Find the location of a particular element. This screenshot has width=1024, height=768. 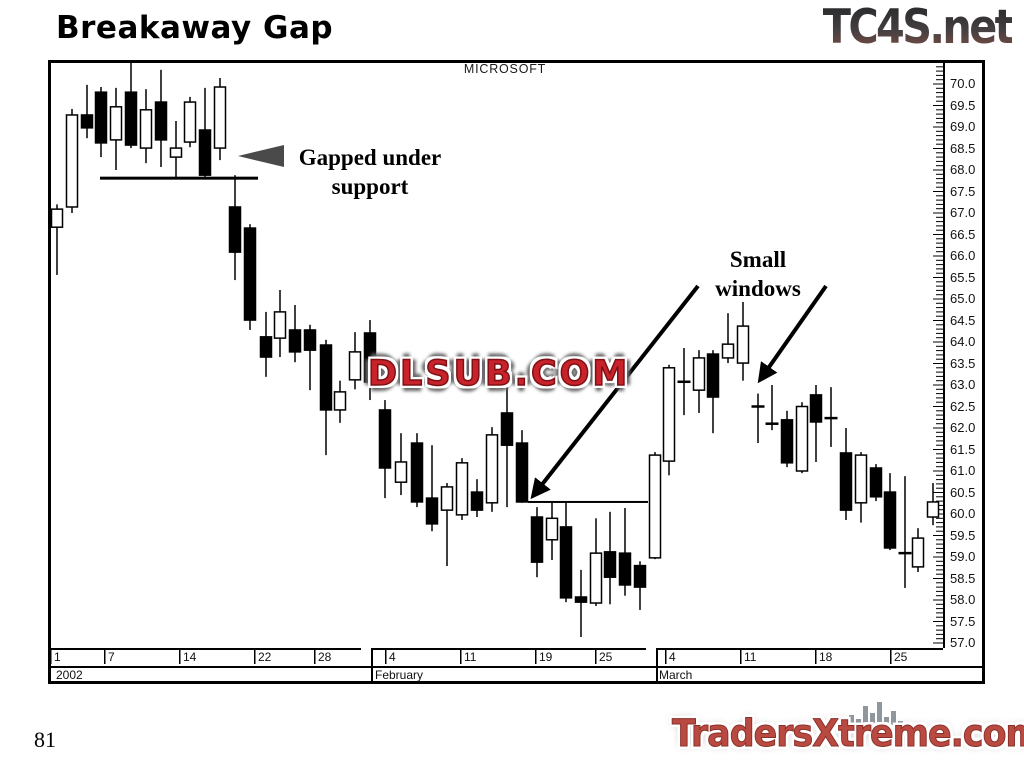

date-label: 22 is located at coordinates (265, 657).